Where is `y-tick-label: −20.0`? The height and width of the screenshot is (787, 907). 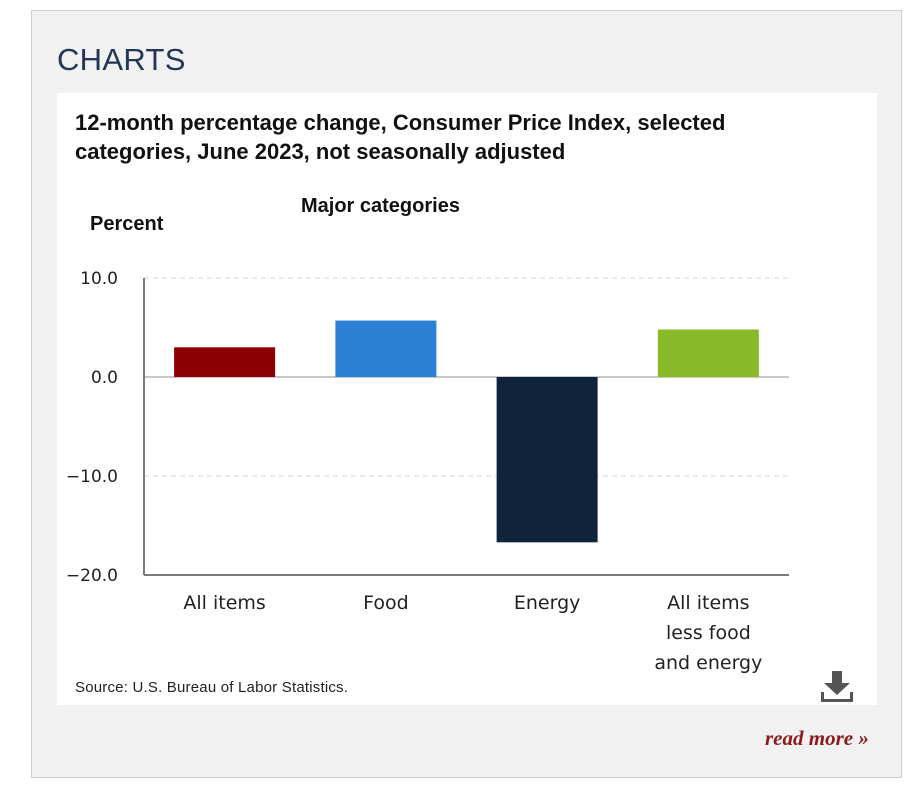 y-tick-label: −20.0 is located at coordinates (92, 576).